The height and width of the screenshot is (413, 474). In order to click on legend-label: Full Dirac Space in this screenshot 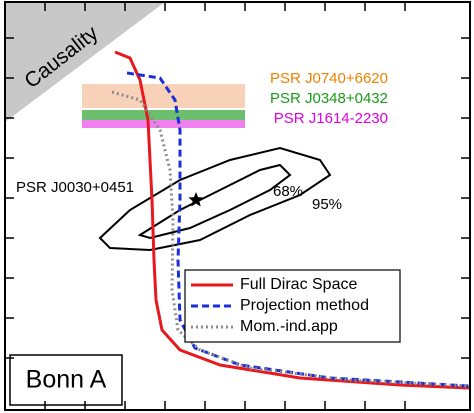, I will do `click(298, 284)`.